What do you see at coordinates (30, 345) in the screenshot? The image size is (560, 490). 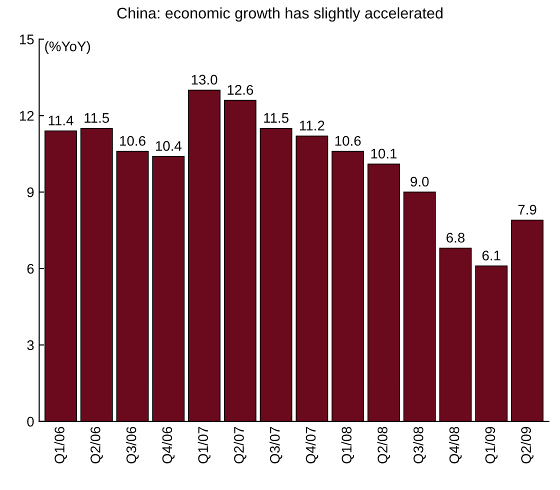 I see `y-tick-label: 3` at bounding box center [30, 345].